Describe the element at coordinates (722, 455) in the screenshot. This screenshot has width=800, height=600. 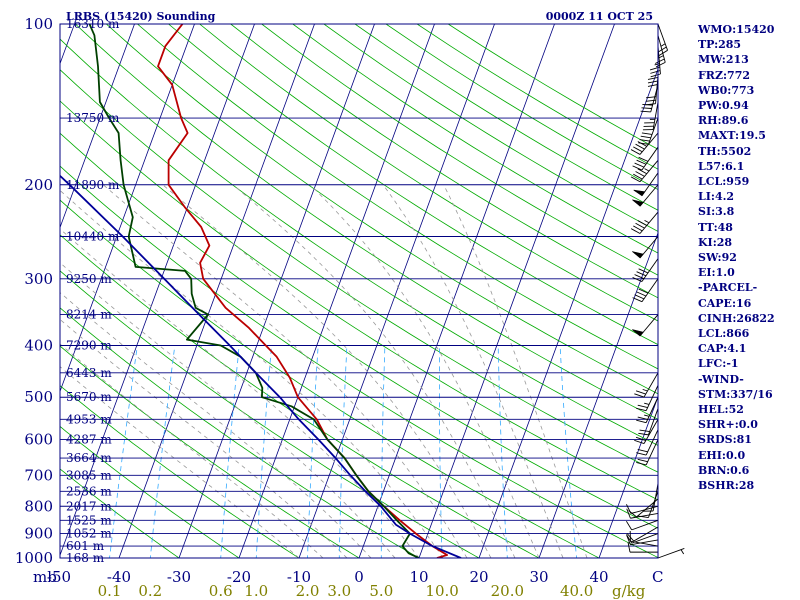
I see `index-item: EHI:0.0` at that location.